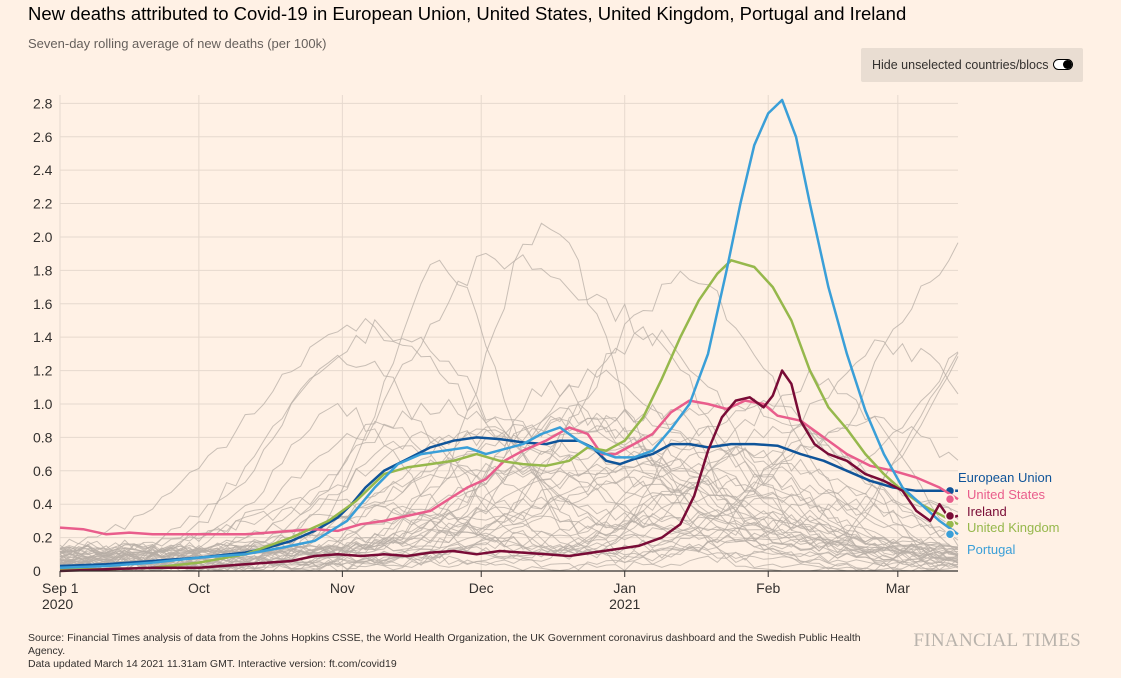 The height and width of the screenshot is (678, 1121). Describe the element at coordinates (43, 103) in the screenshot. I see `y-tick-label: 2.8` at that location.